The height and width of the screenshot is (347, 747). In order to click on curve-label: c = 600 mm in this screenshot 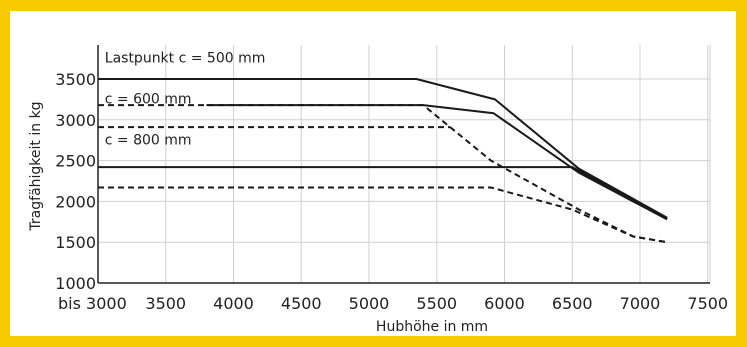, I will do `click(148, 99)`.